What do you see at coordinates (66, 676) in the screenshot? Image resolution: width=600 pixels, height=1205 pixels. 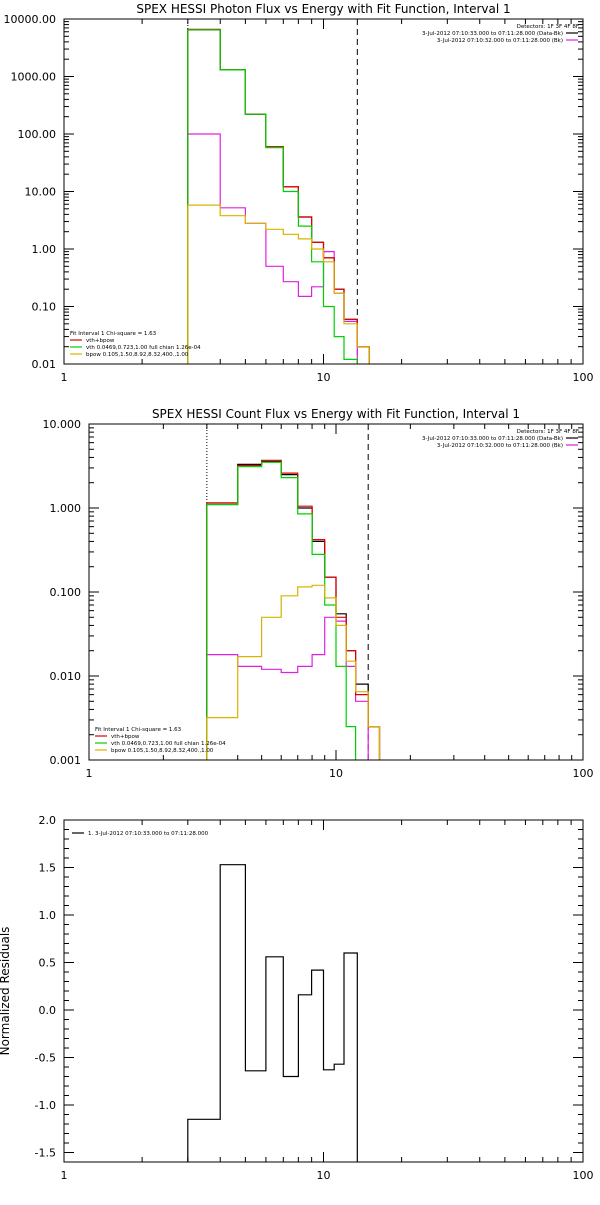 I see `y-tick-label: 0.010` at bounding box center [66, 676].